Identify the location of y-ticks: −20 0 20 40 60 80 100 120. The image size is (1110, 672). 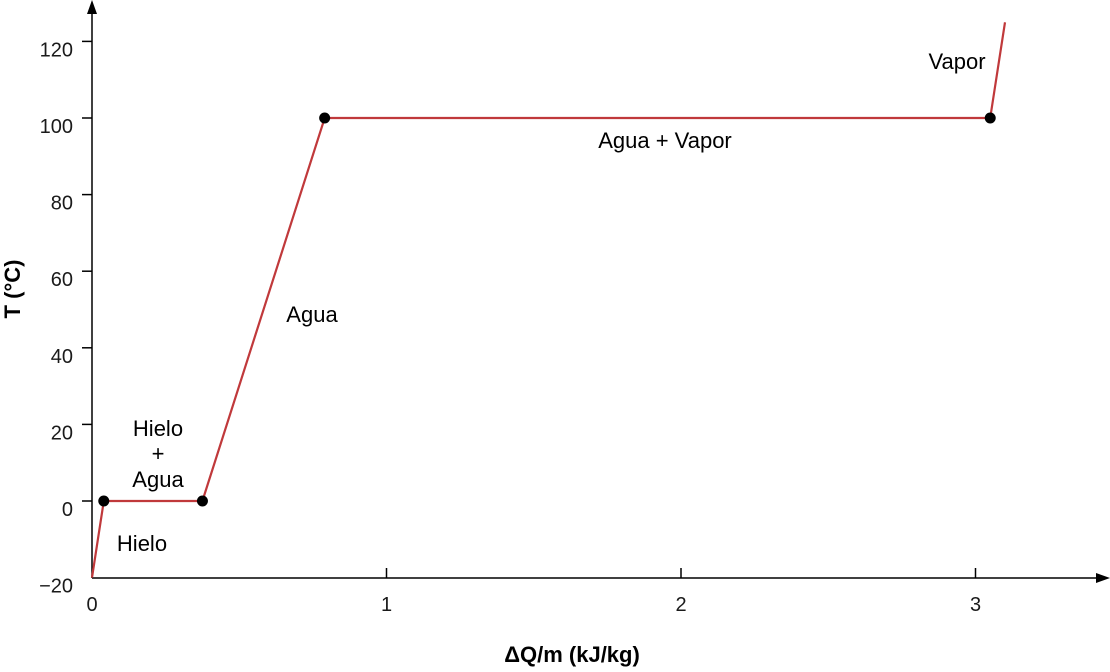
(65, 318).